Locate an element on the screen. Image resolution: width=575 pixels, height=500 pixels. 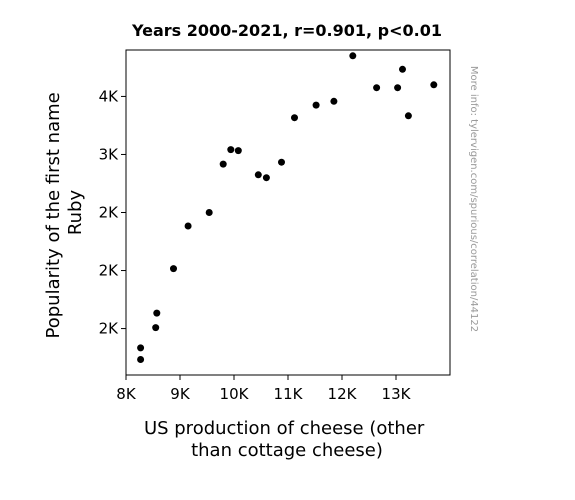
y-axis-ticks: 2K 2K 2K 3K 4K is located at coordinates (112, 212).